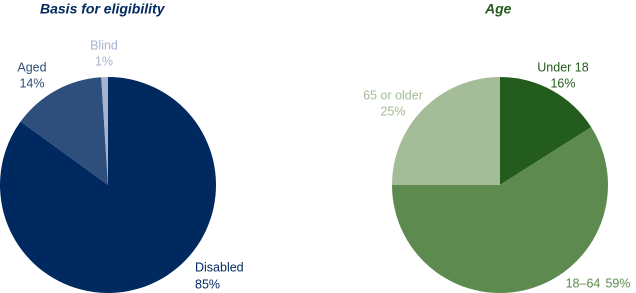 Image resolution: width=636 pixels, height=293 pixels. What do you see at coordinates (104, 61) in the screenshot?
I see `slice-value: 1%` at bounding box center [104, 61].